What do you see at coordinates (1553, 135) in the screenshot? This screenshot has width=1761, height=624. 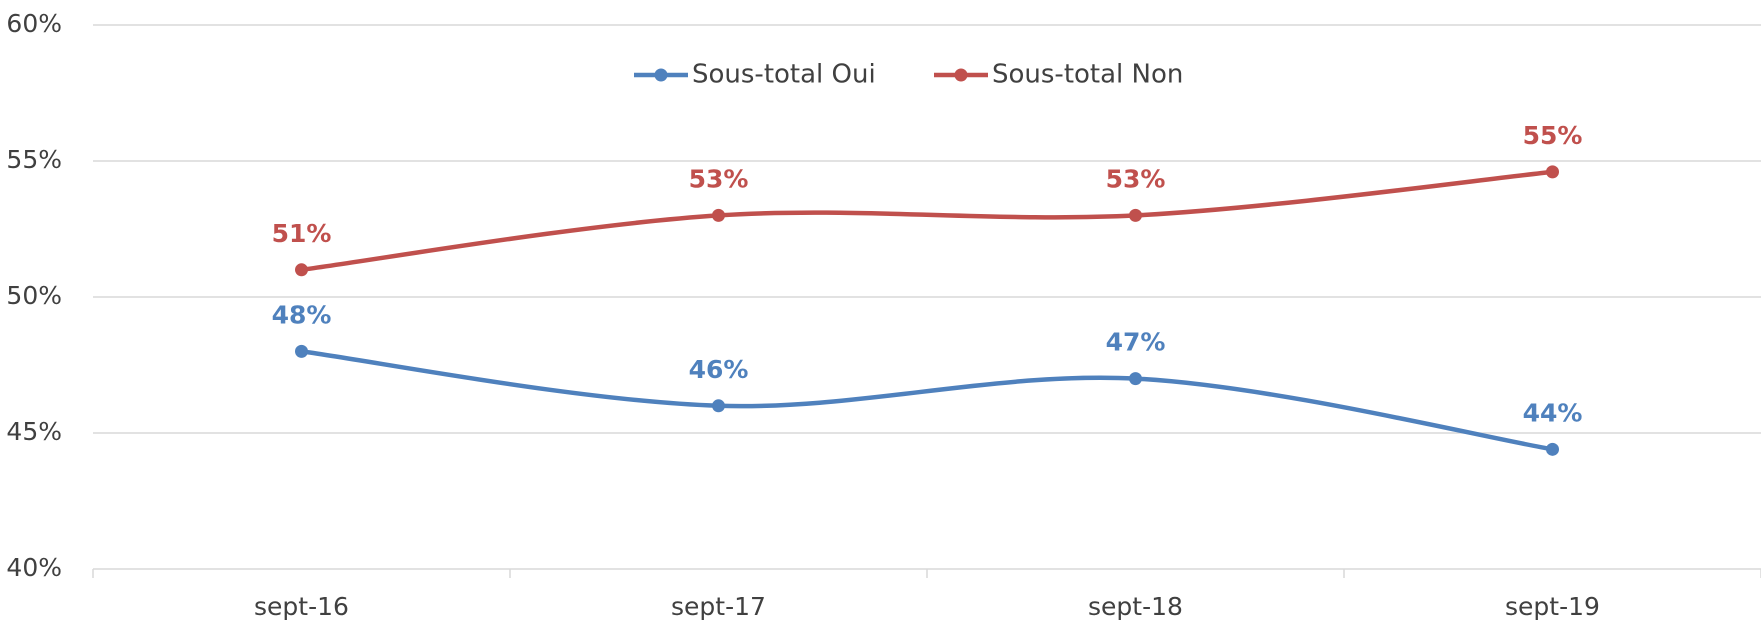 I see `data-label: 55%` at bounding box center [1553, 135].